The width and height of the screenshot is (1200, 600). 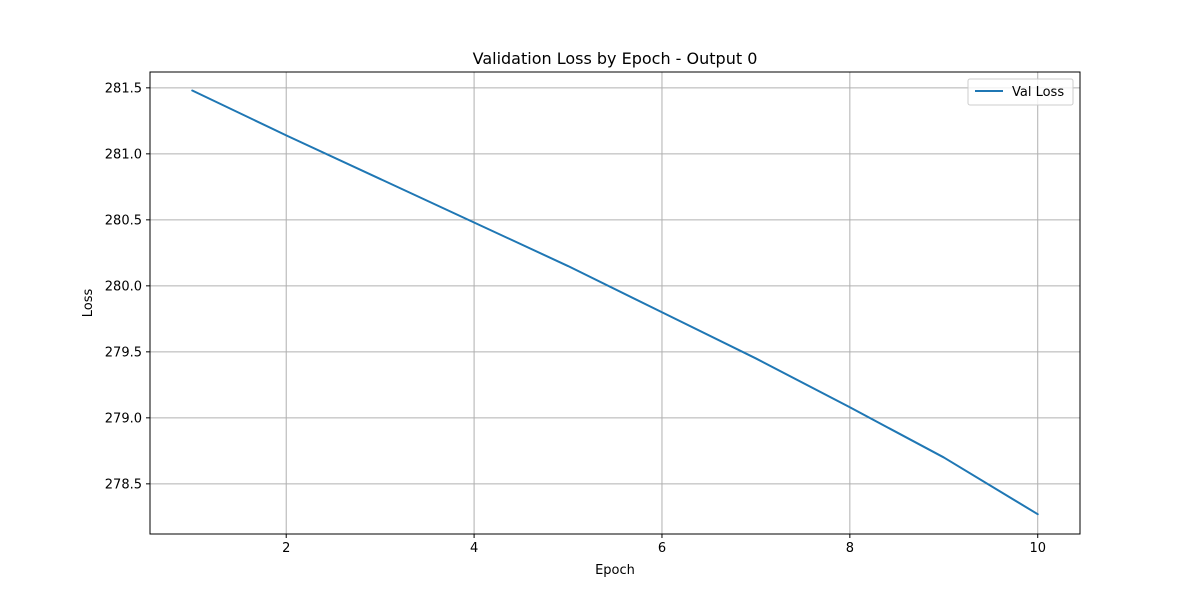 What do you see at coordinates (123, 154) in the screenshot?
I see `y-tick-label: 281.0` at bounding box center [123, 154].